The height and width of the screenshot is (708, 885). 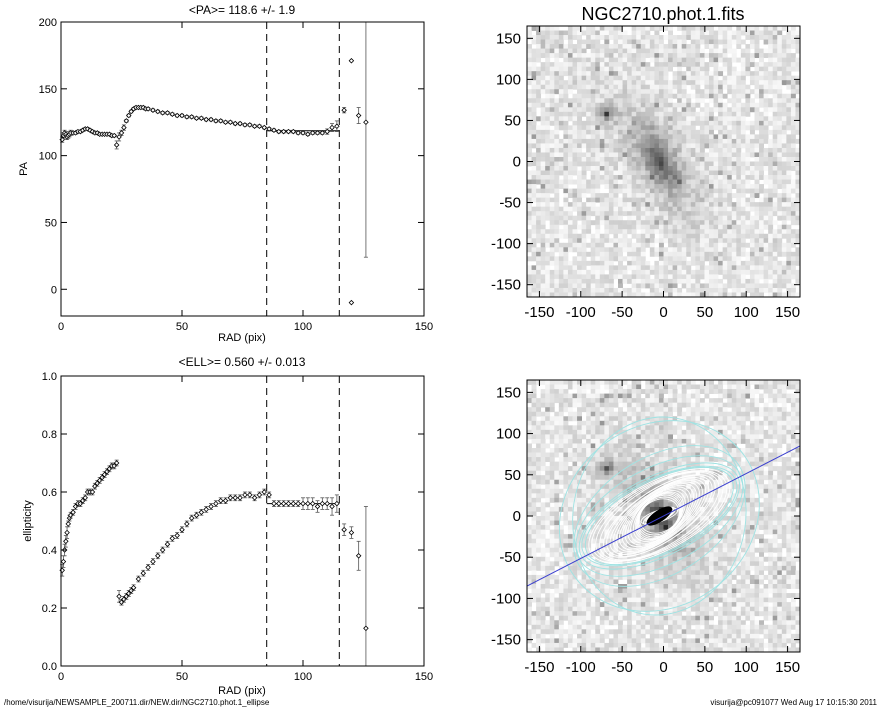 I want to click on data-point, so click(x=283, y=503).